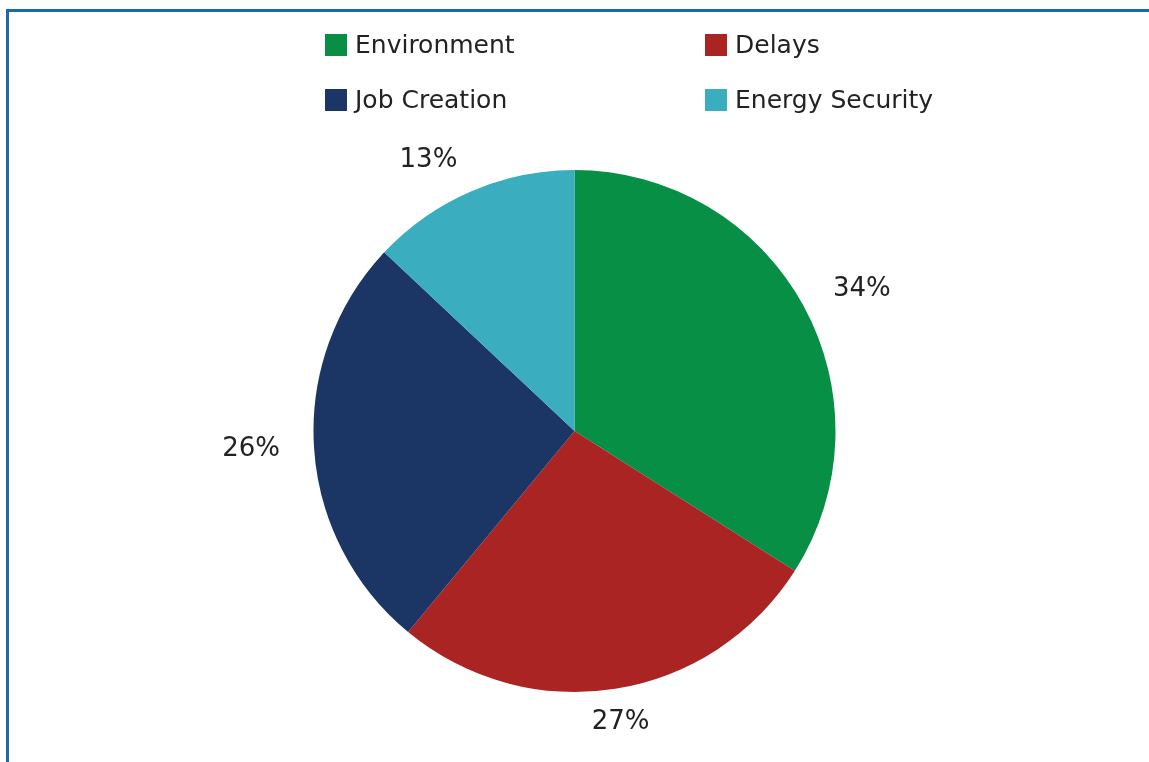 Image resolution: width=1149 pixels, height=762 pixels. Describe the element at coordinates (862, 286) in the screenshot. I see `data-label: 34%` at that location.